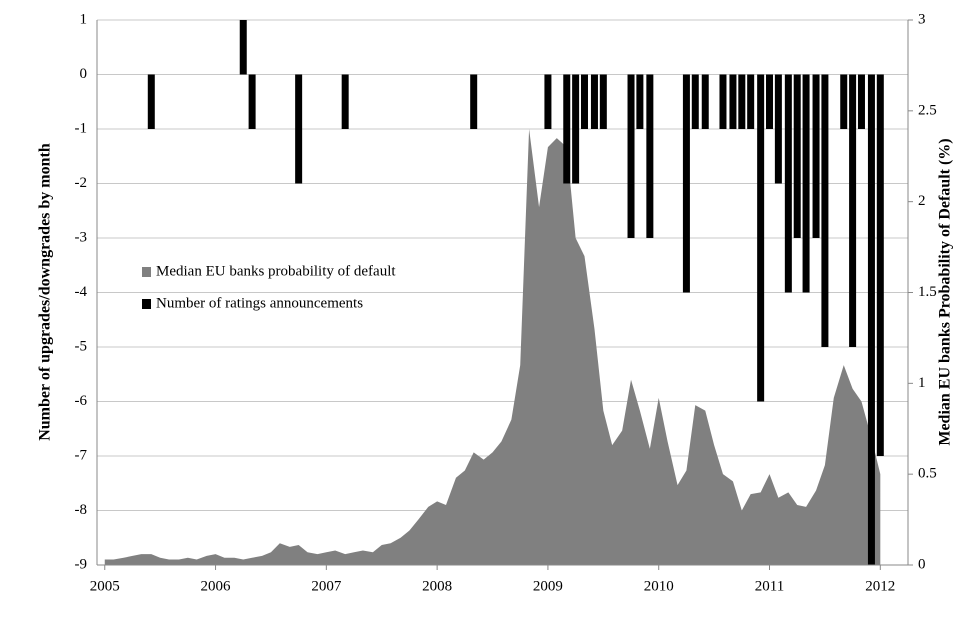 This screenshot has height=617, width=970. What do you see at coordinates (81, 510) in the screenshot?
I see `y-tick-label: -8` at bounding box center [81, 510].